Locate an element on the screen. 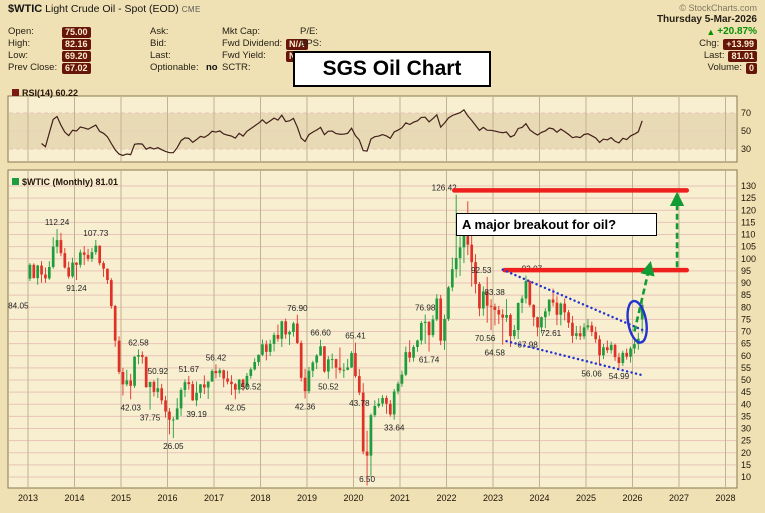  svg-text: 2023 is located at coordinates (493, 498).